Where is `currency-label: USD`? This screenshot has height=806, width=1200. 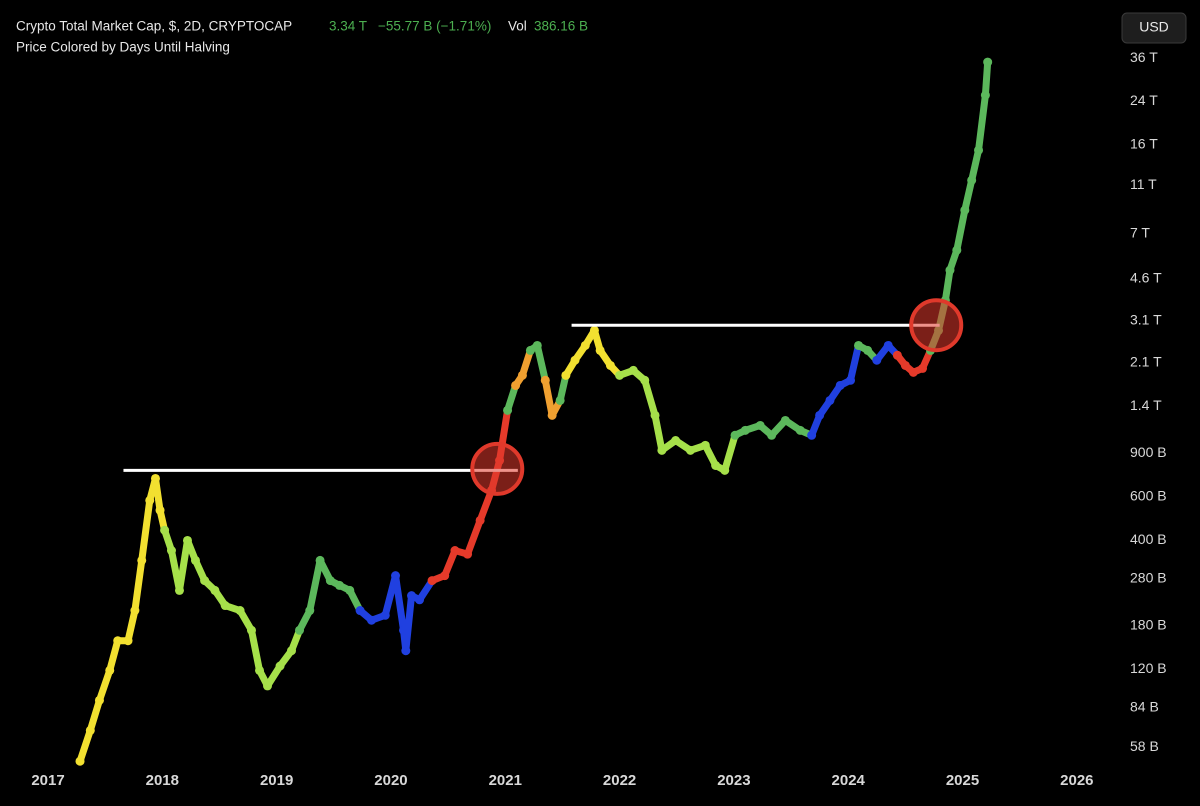
currency-label: USD is located at coordinates (1154, 27).